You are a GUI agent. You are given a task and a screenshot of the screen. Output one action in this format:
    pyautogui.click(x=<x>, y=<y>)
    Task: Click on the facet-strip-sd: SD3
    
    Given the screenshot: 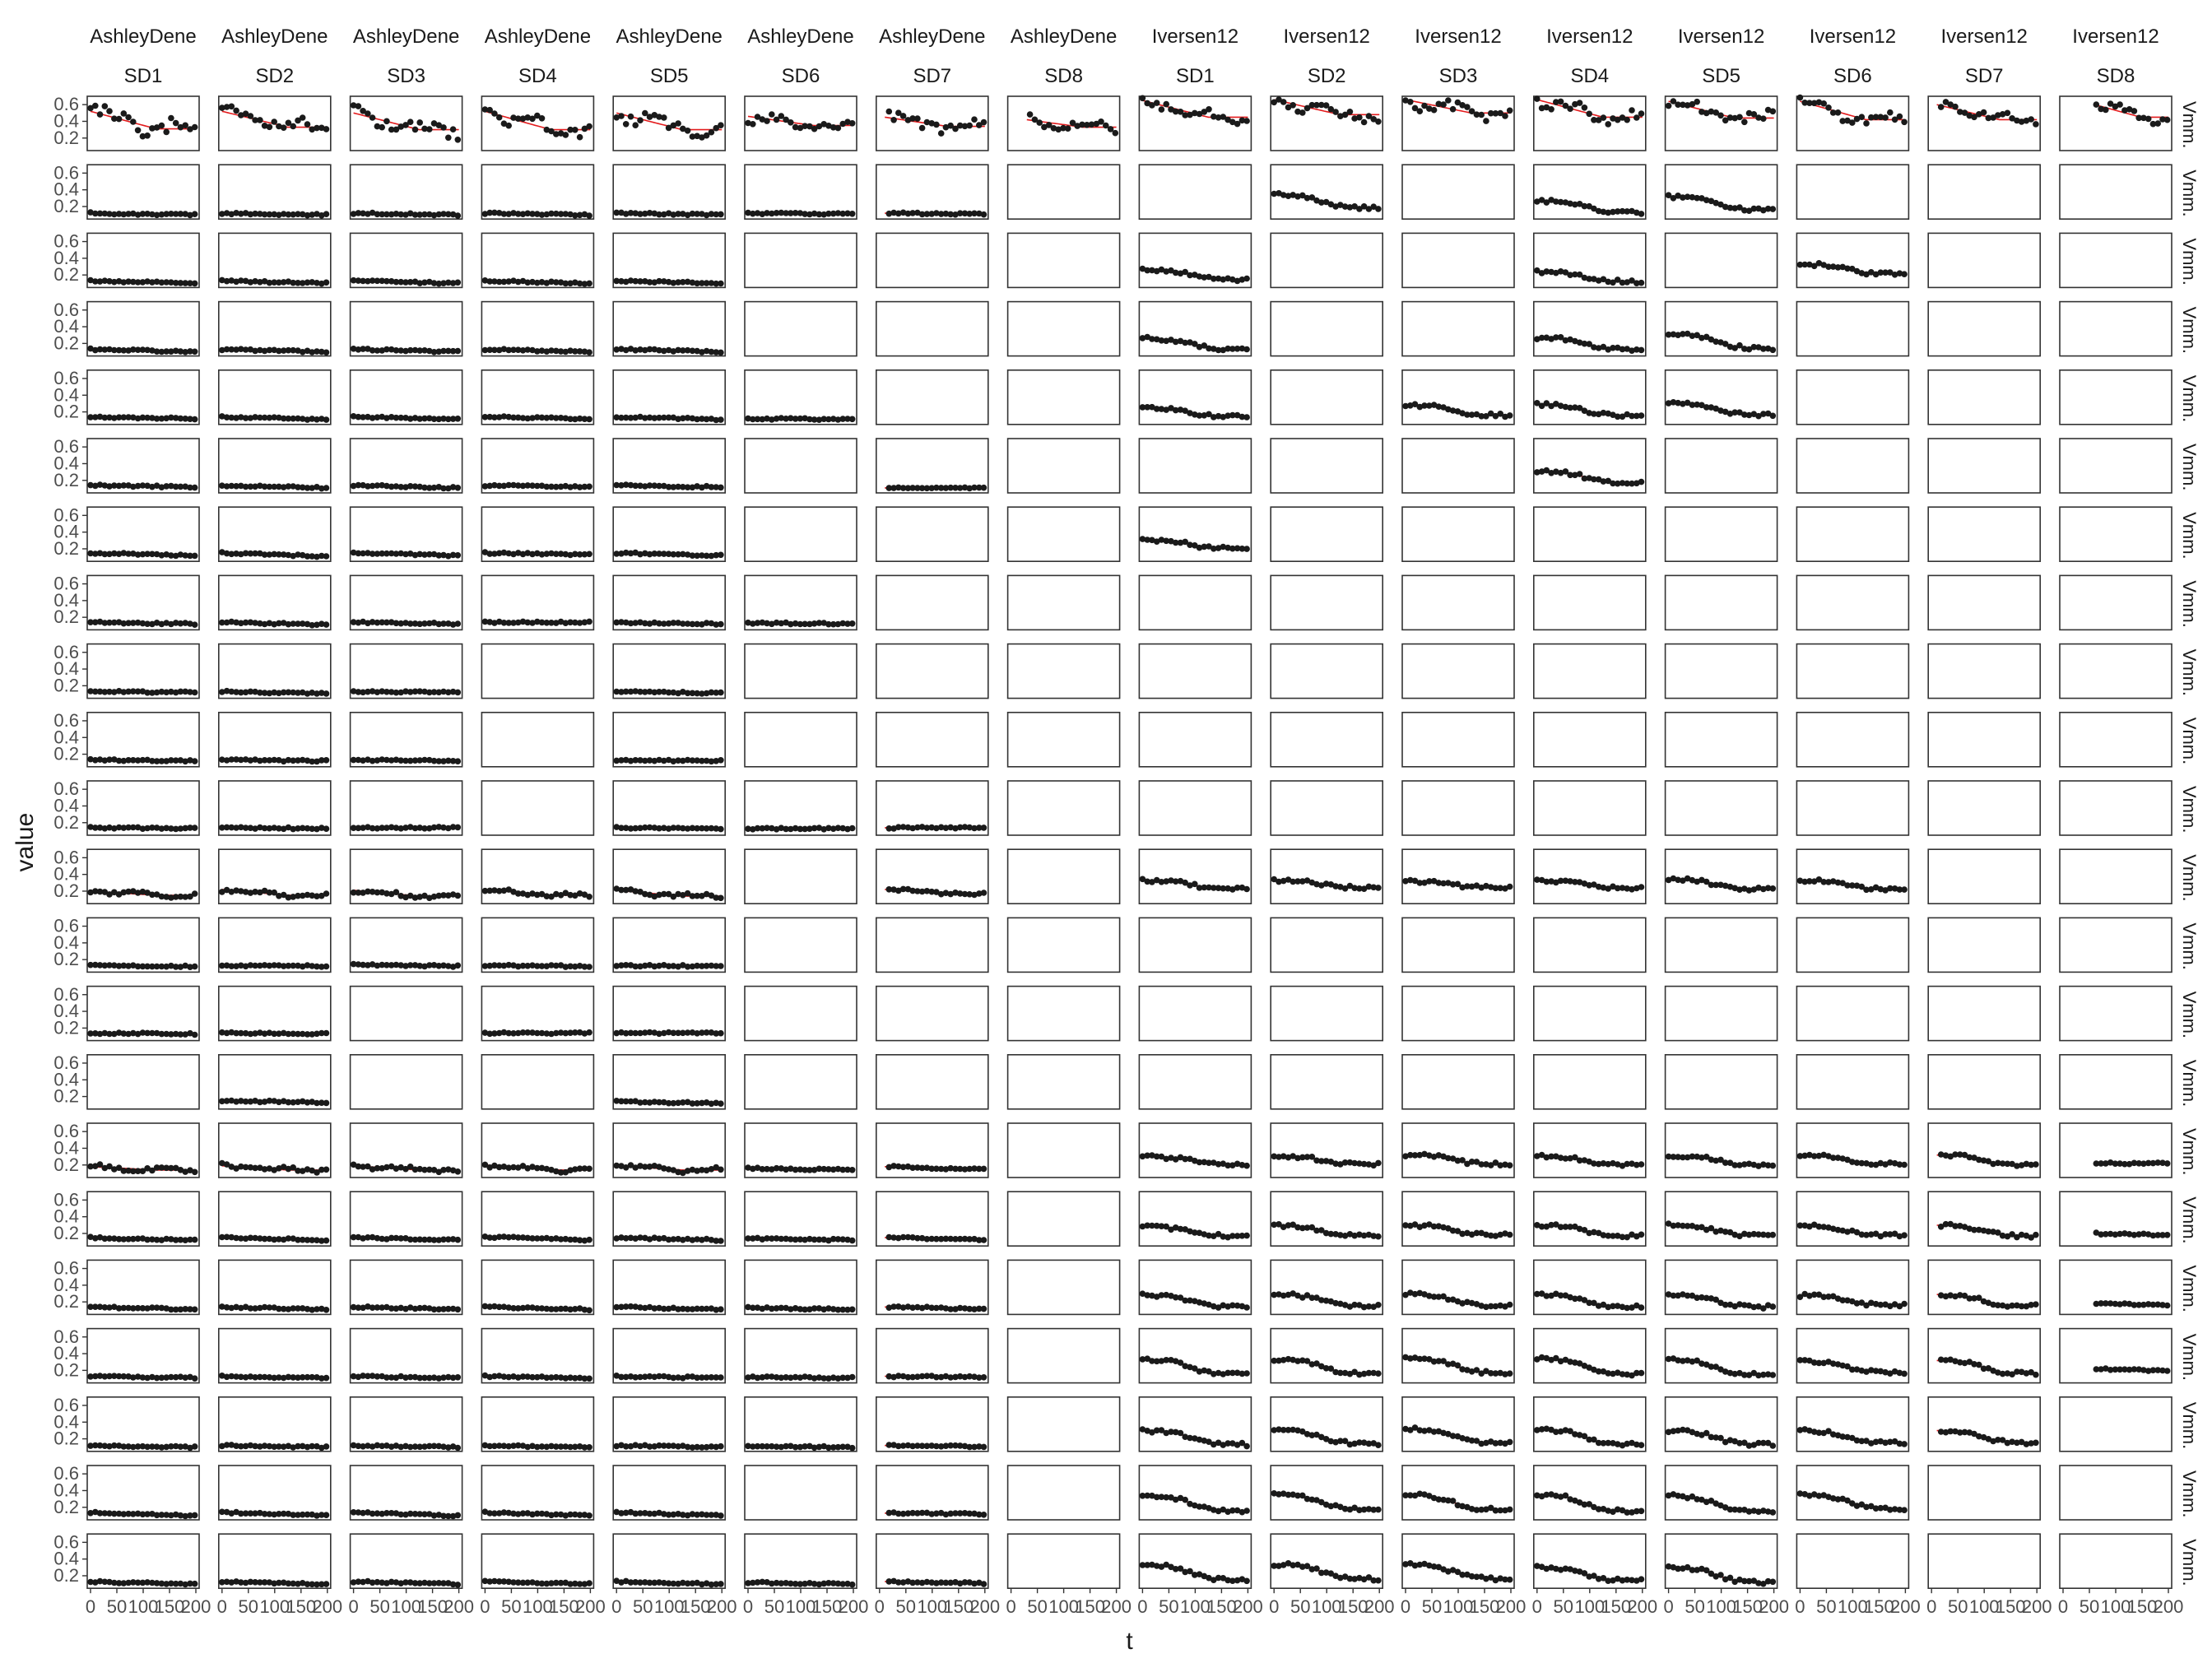 What is the action you would take?
    pyautogui.click(x=1458, y=76)
    